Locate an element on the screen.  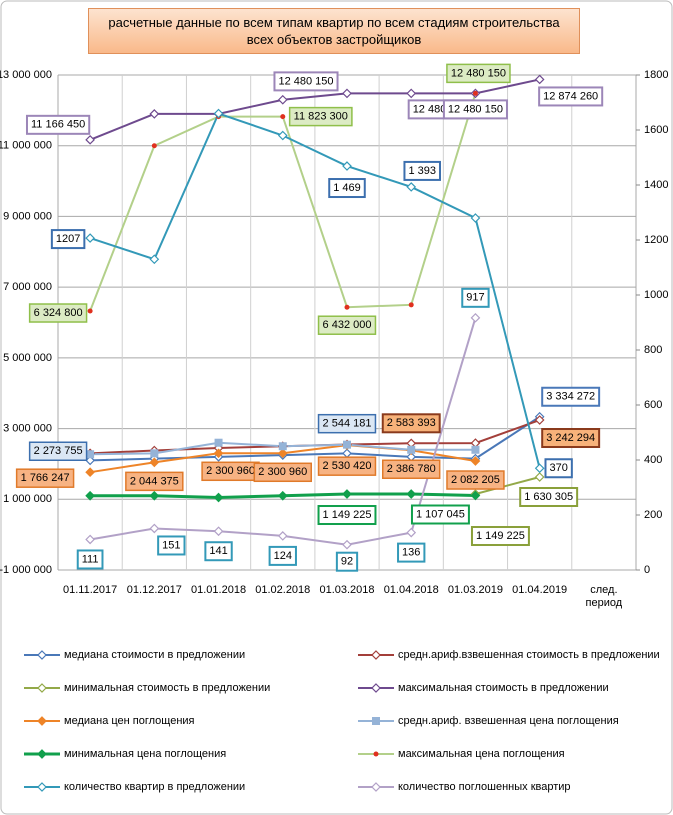
y2-tick-label: 0 is located at coordinates (647, 570).